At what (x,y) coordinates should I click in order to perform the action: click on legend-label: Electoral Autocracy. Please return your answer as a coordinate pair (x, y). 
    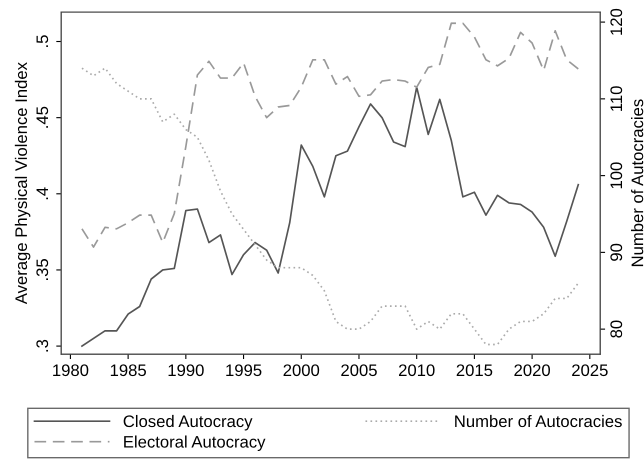
    Looking at the image, I should click on (195, 443).